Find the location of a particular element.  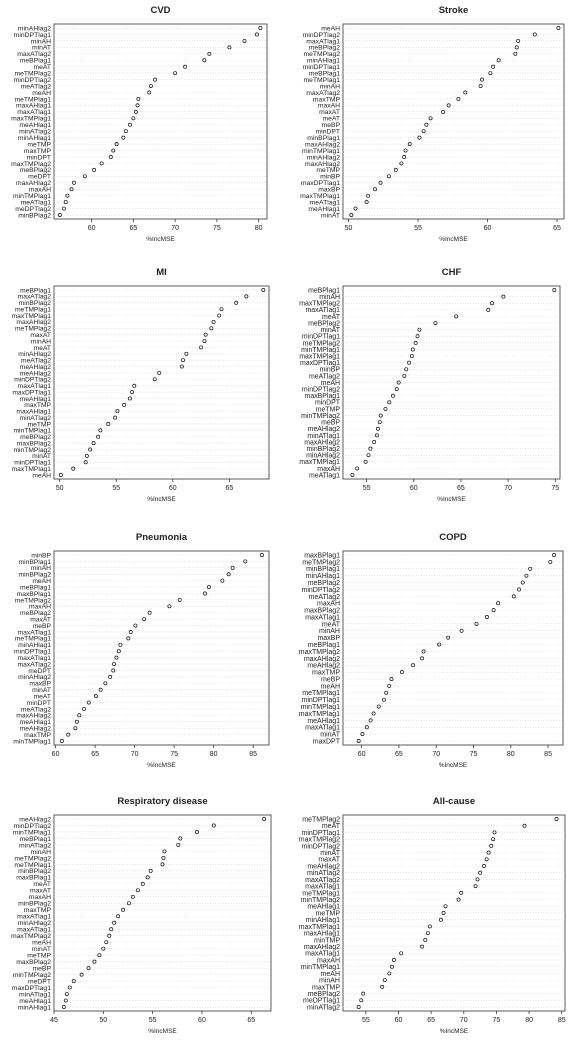

chart-title: All-cause is located at coordinates (454, 801).